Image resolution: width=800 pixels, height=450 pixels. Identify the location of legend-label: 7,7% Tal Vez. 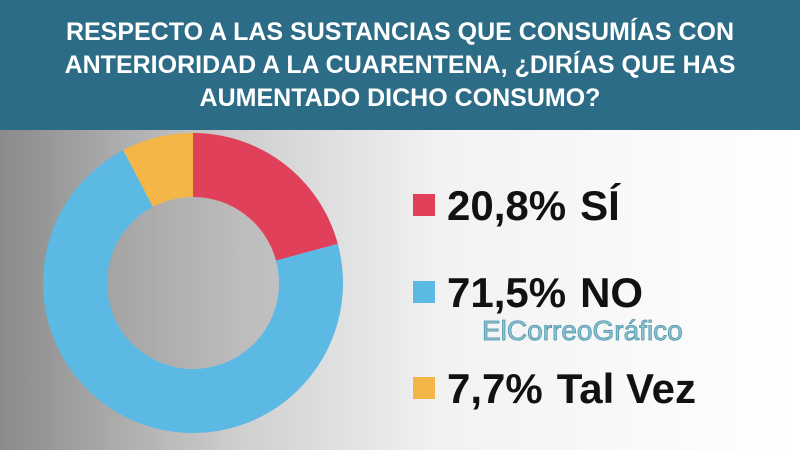
(571, 388).